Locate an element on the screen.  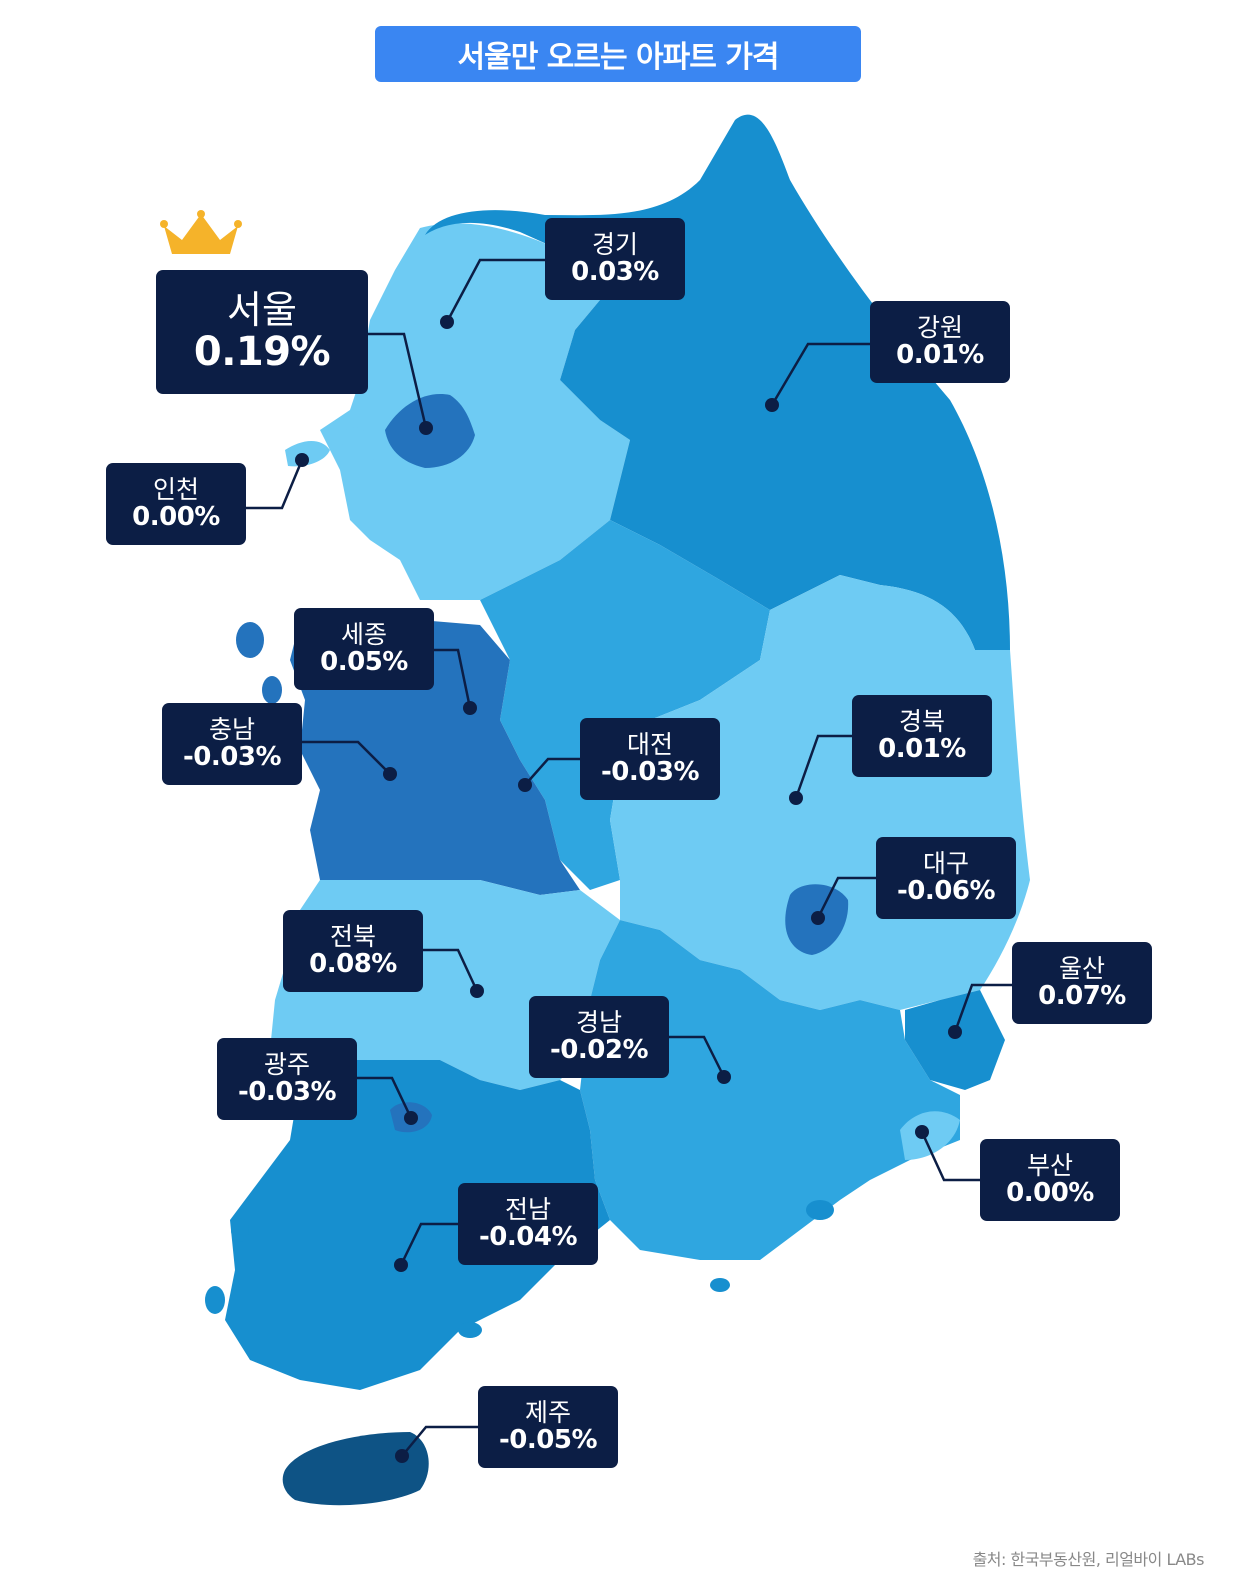
region-busan is located at coordinates (930, 1135).